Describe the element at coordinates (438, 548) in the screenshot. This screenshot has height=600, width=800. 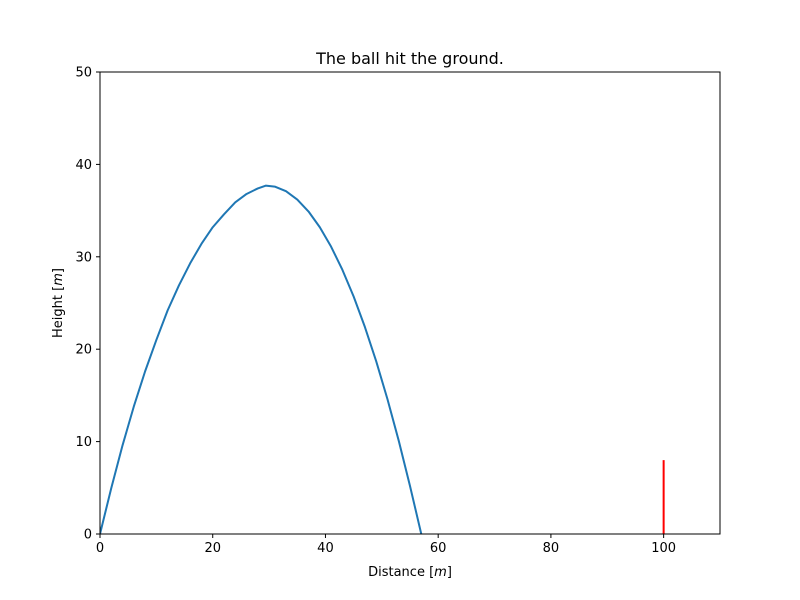
I see `x-tick-label: 60` at that location.